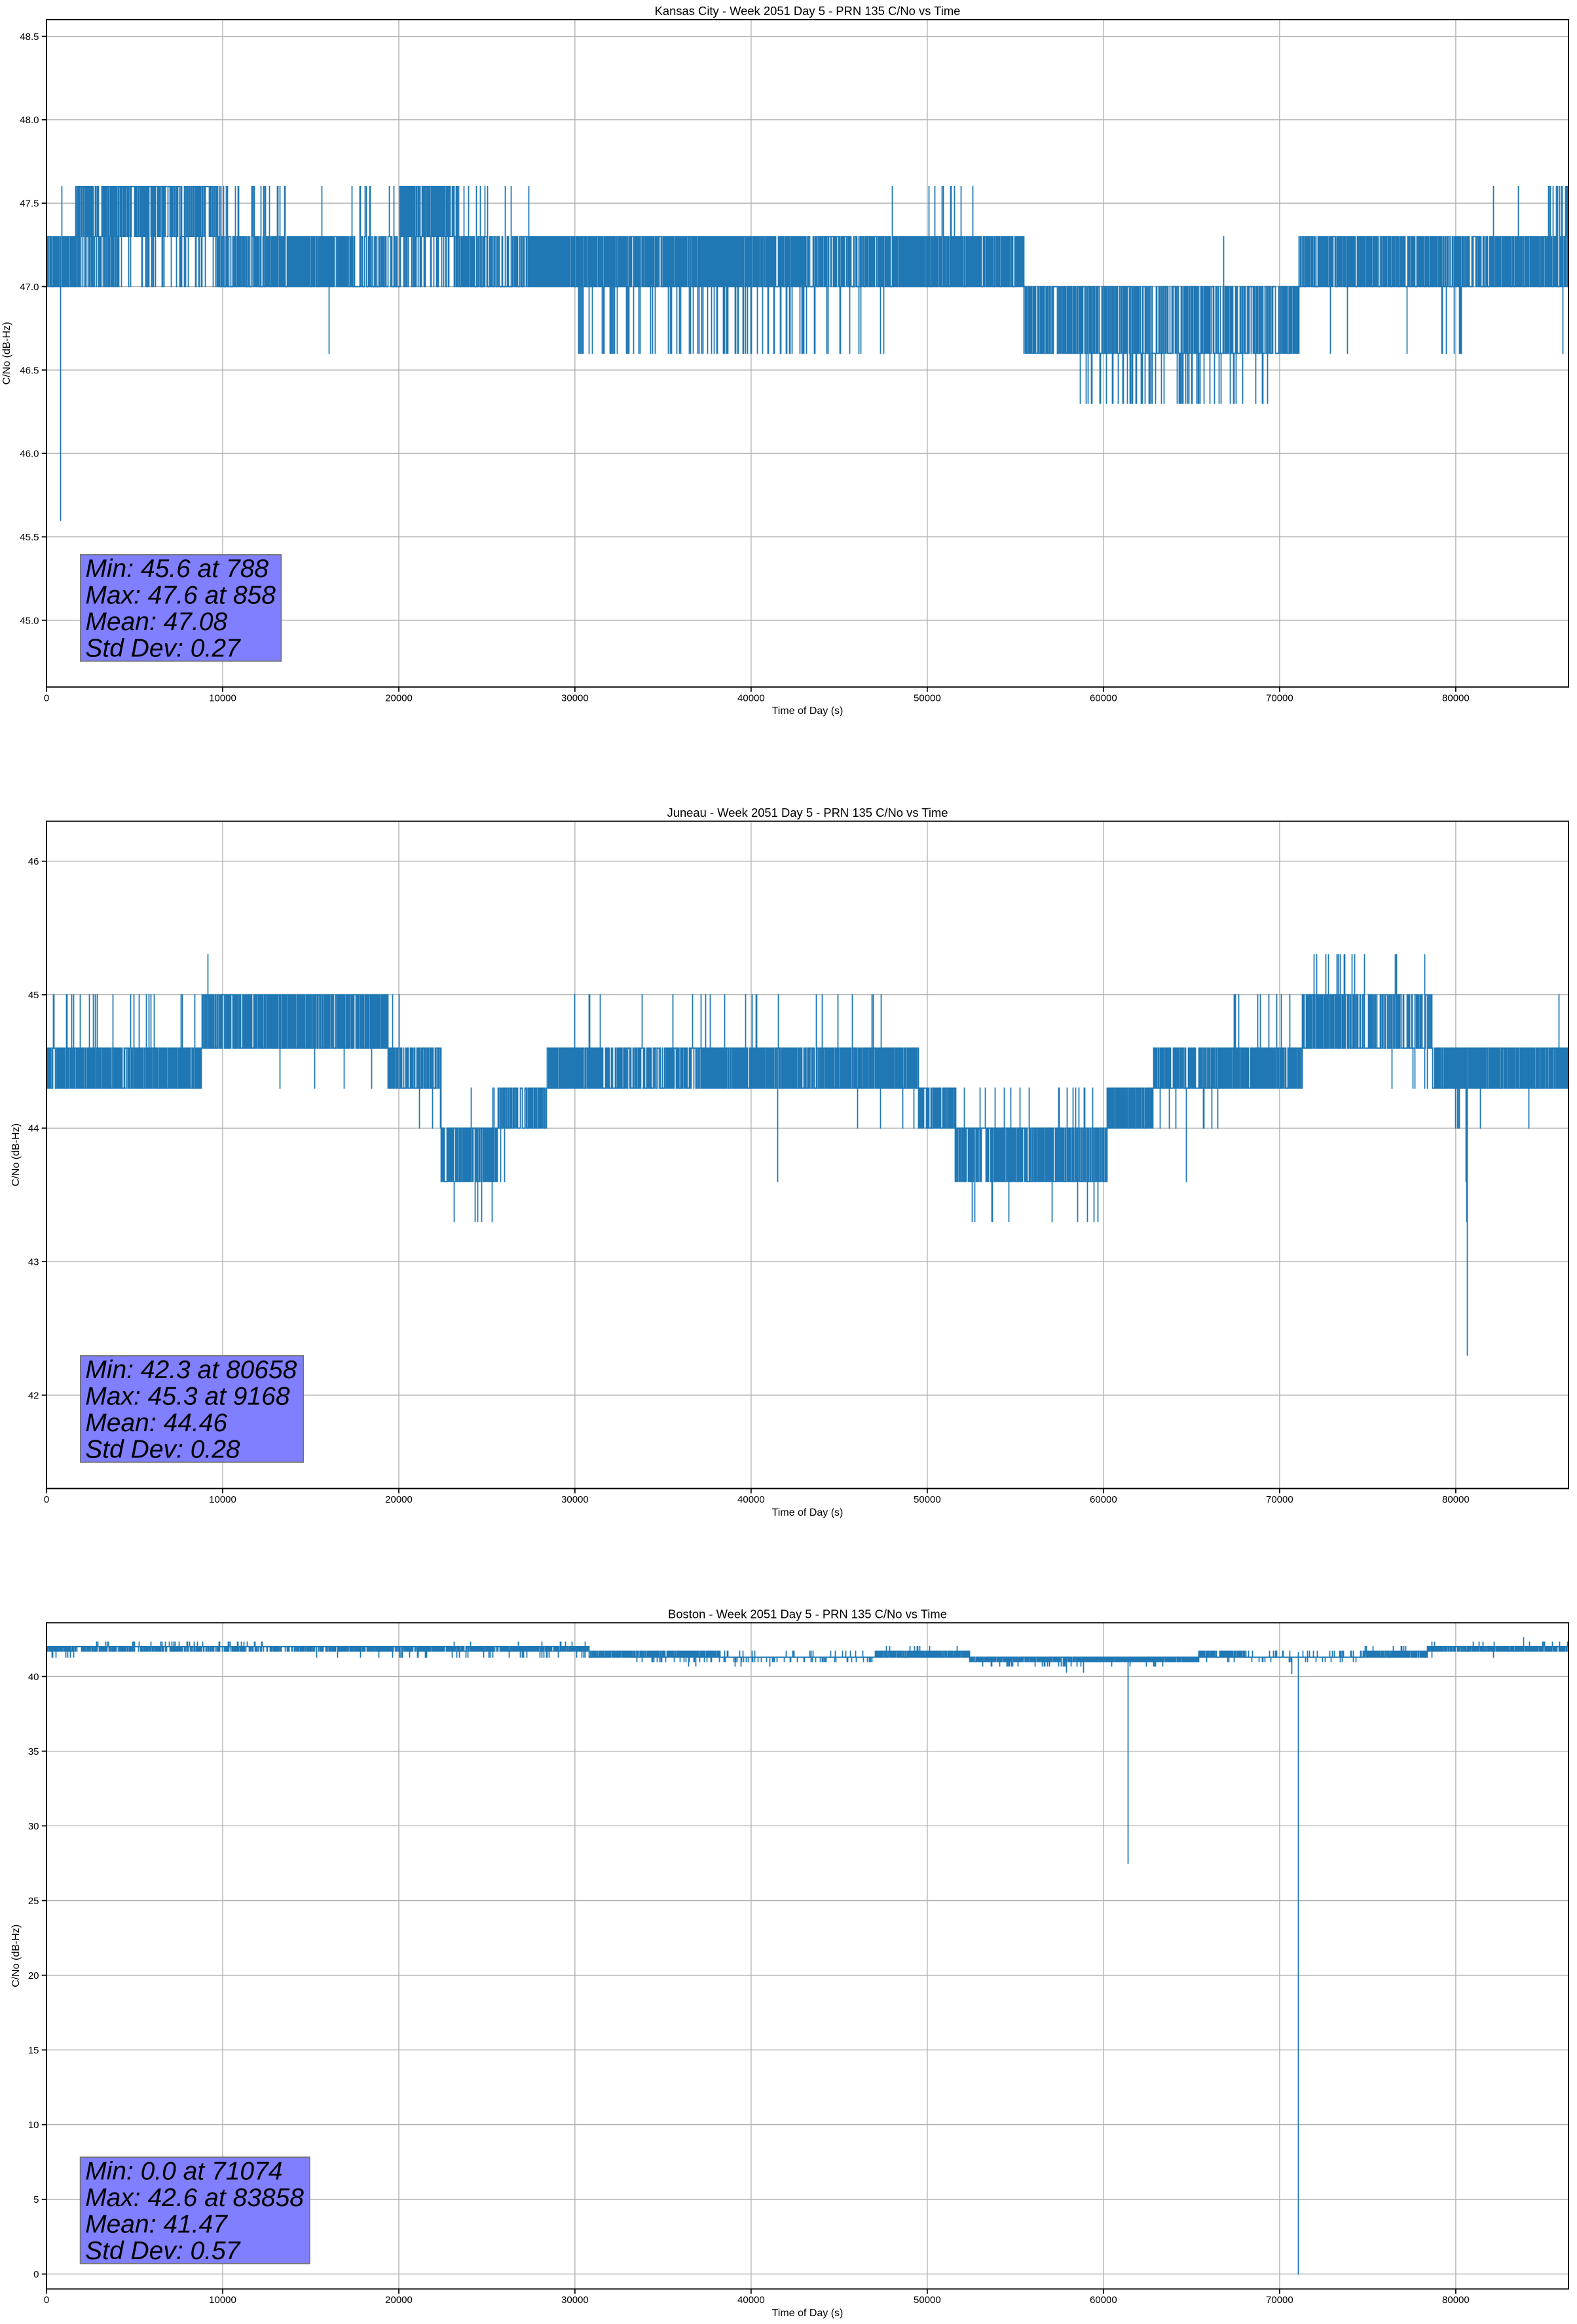 This screenshot has width=1577, height=2324. Describe the element at coordinates (33, 1677) in the screenshot. I see `svg-text: 40` at that location.